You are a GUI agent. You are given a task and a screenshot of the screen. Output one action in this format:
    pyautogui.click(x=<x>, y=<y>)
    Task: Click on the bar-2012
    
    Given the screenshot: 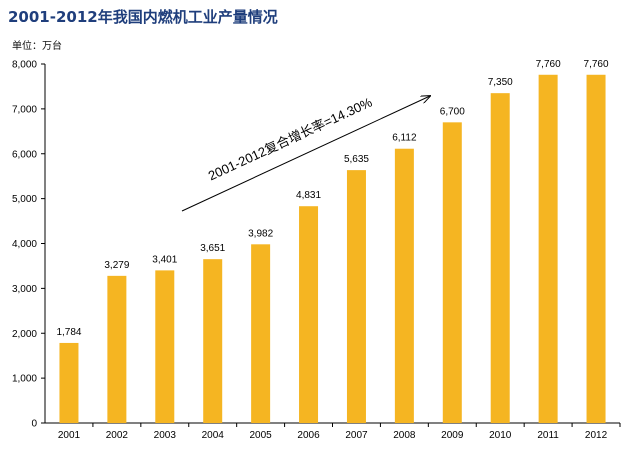 What is the action you would take?
    pyautogui.click(x=596, y=249)
    